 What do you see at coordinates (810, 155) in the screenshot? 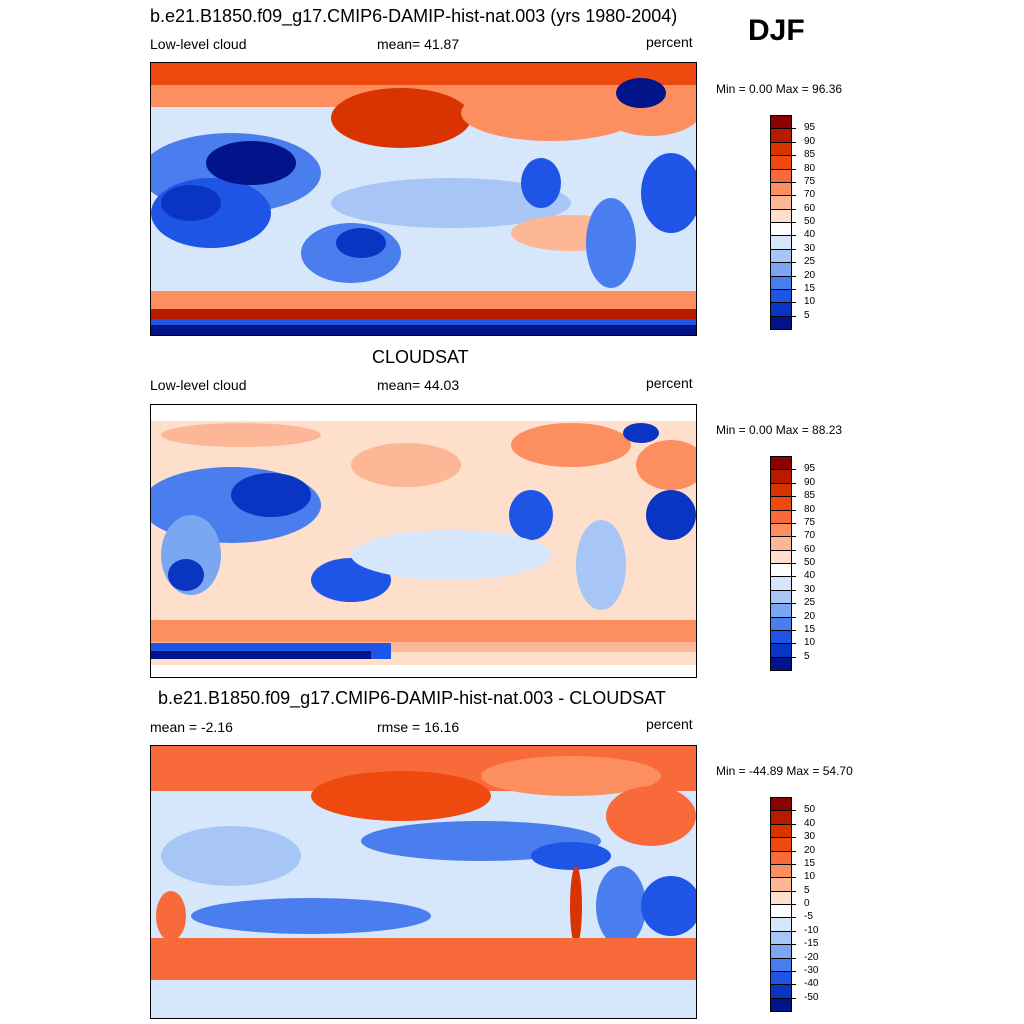
I see `panel-1-colorbar-label: 85` at bounding box center [810, 155].